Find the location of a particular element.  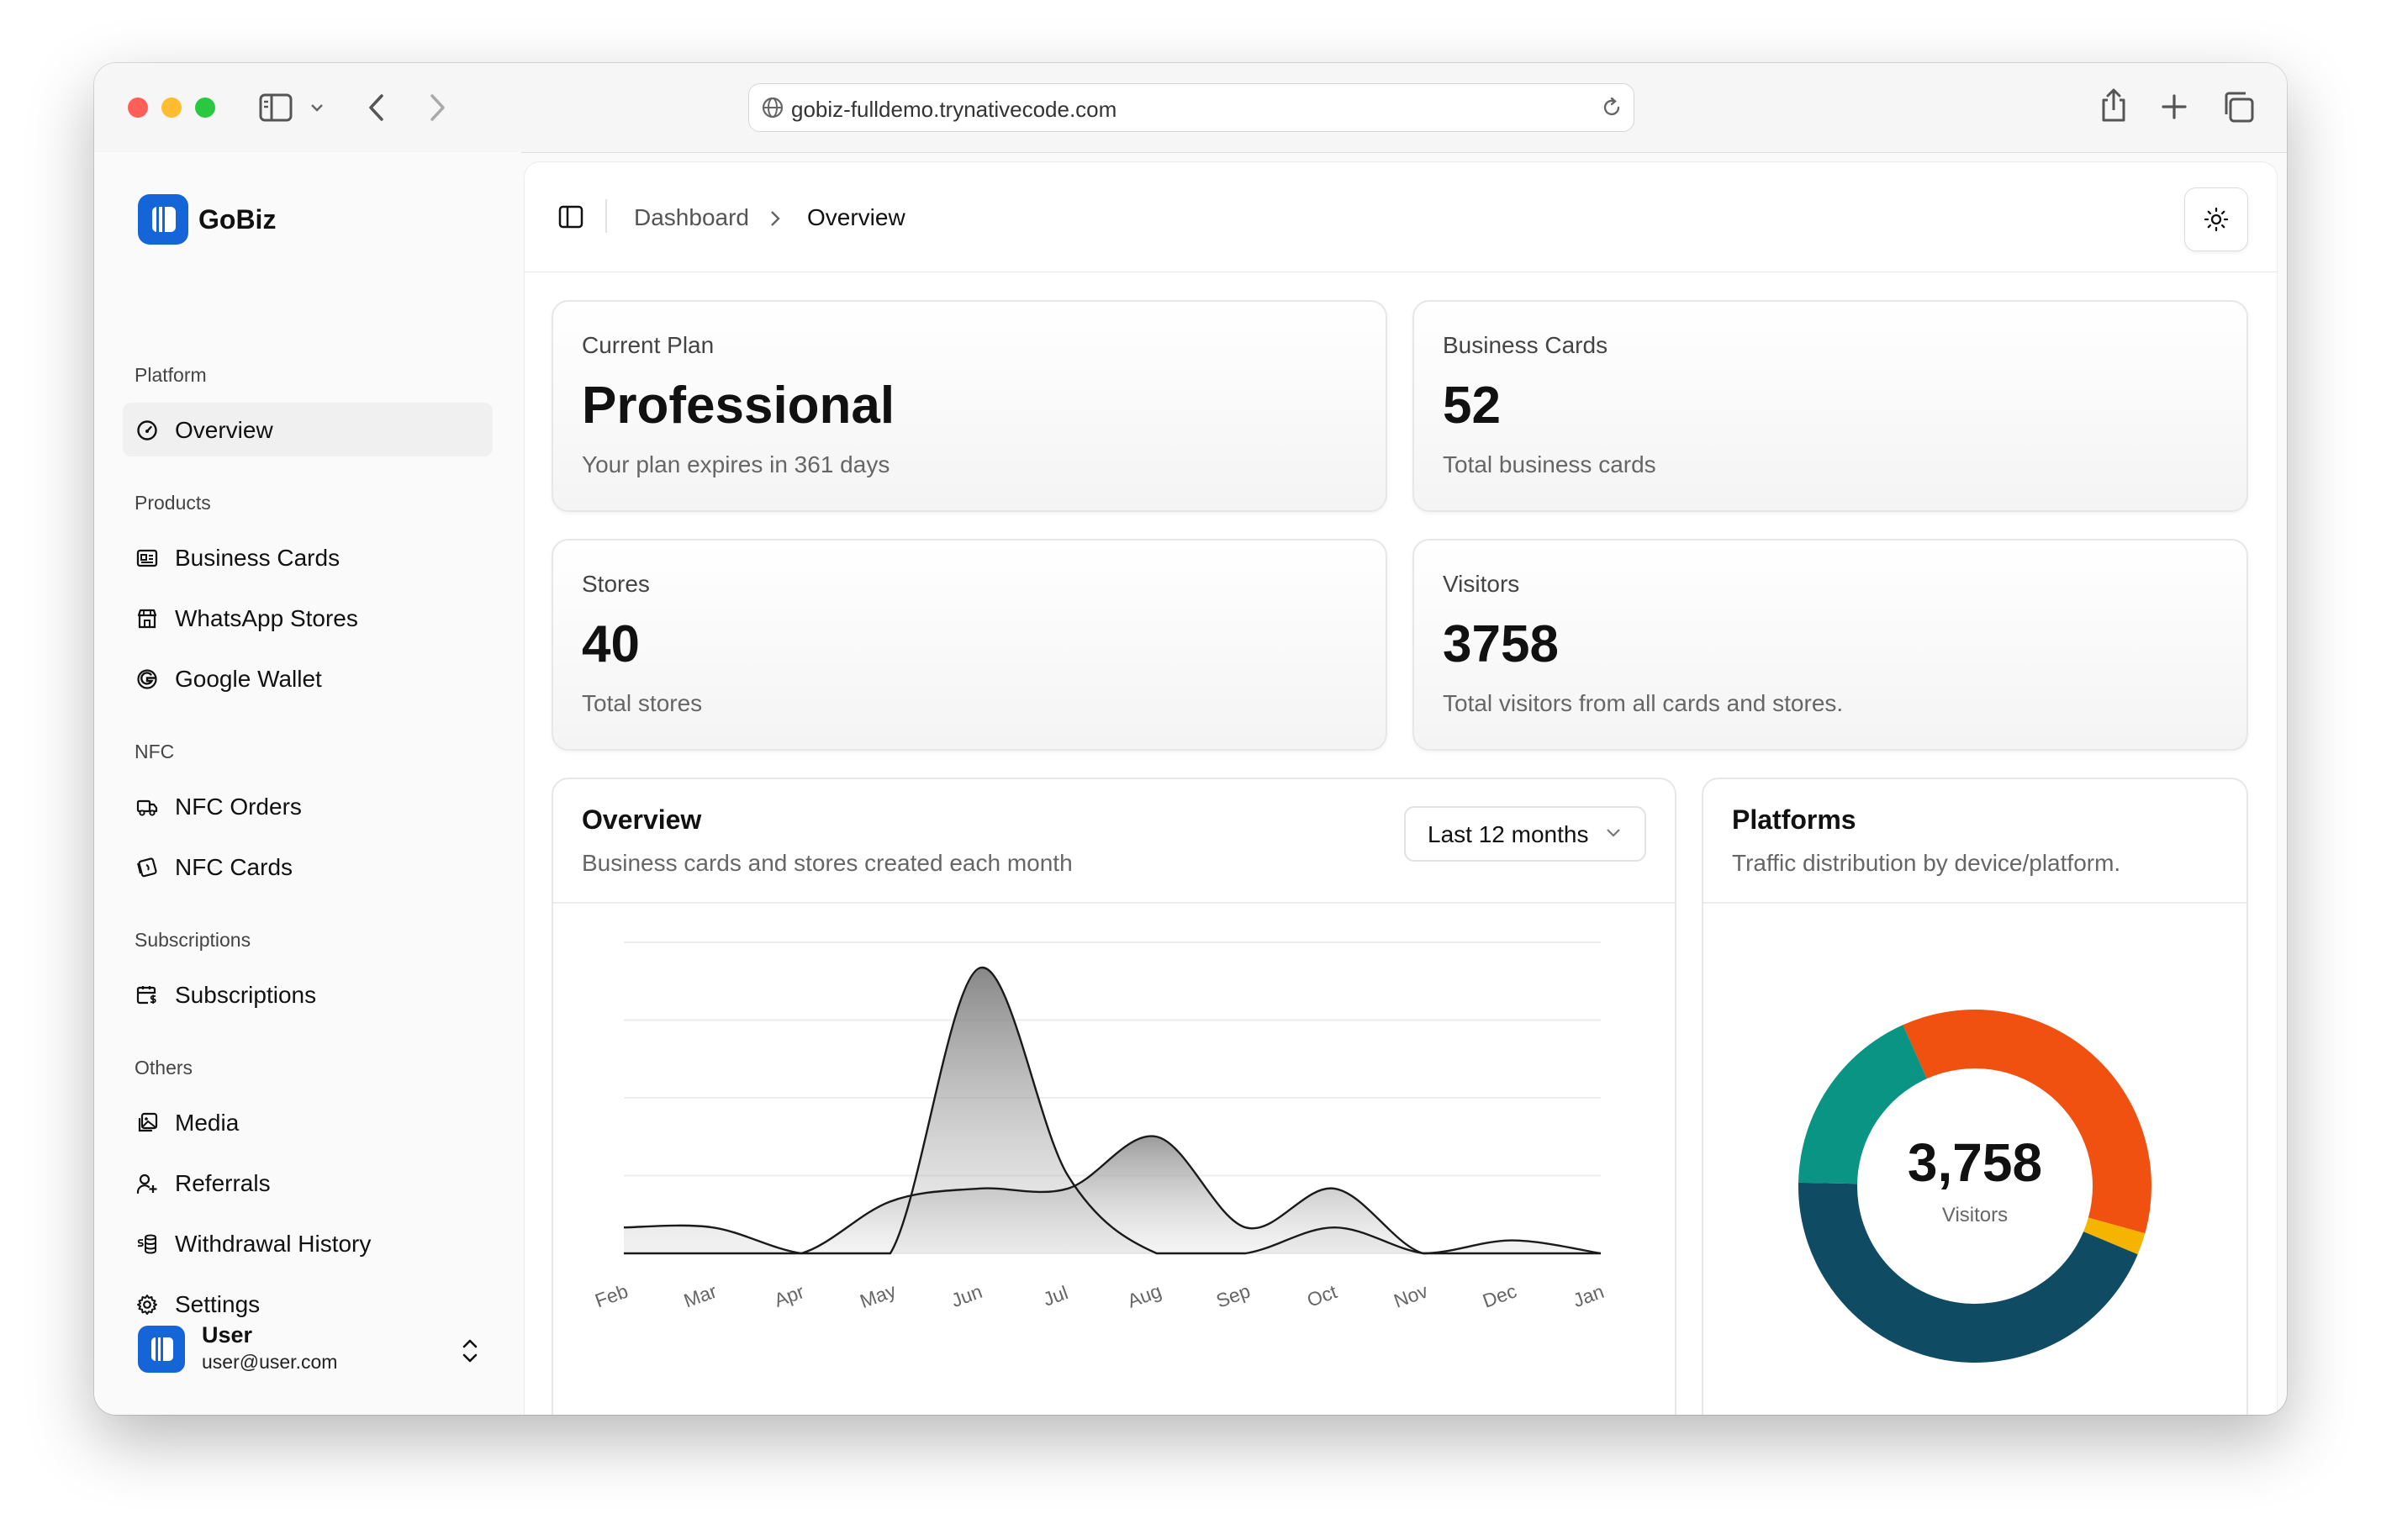

panel-subtitle: Traffic distribution by device/platform. is located at coordinates (1926, 863).